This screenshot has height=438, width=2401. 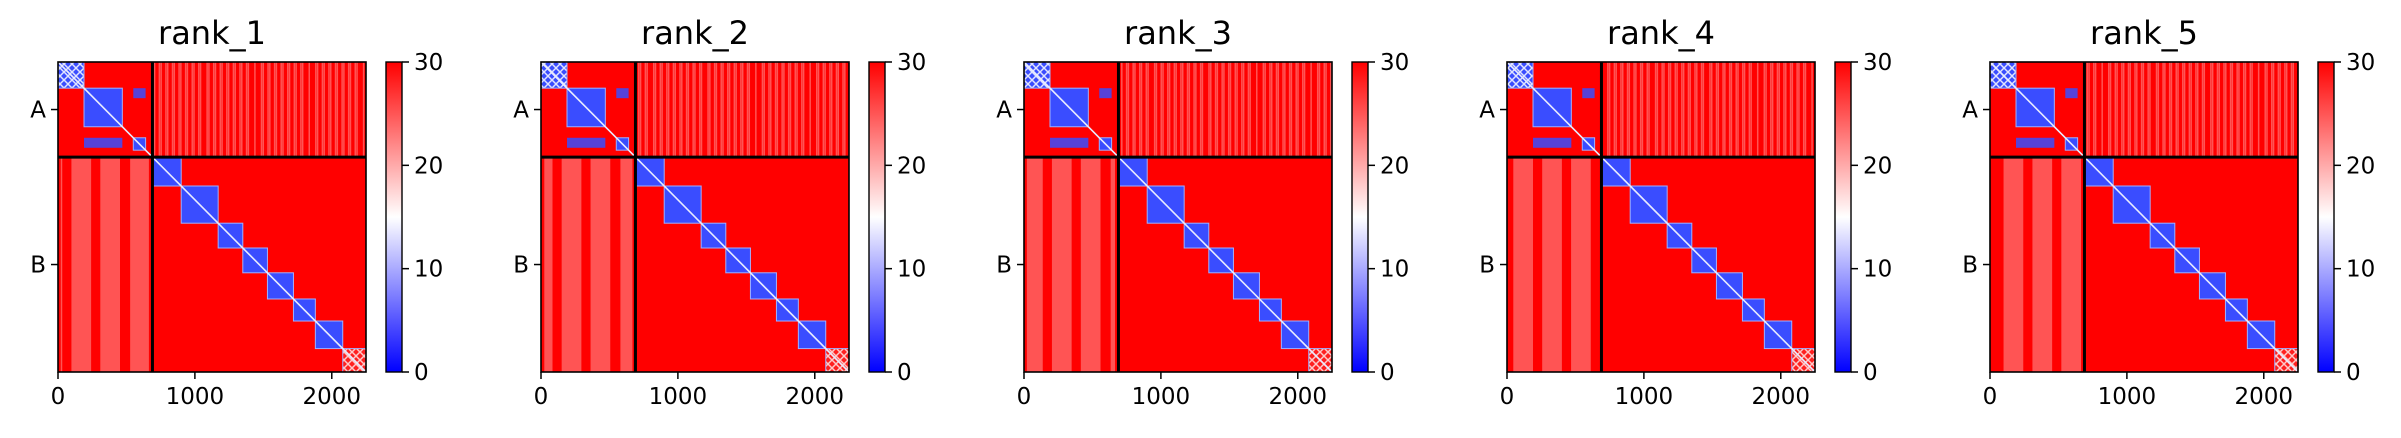 I want to click on x-tick-label: 2000, so click(x=332, y=397).